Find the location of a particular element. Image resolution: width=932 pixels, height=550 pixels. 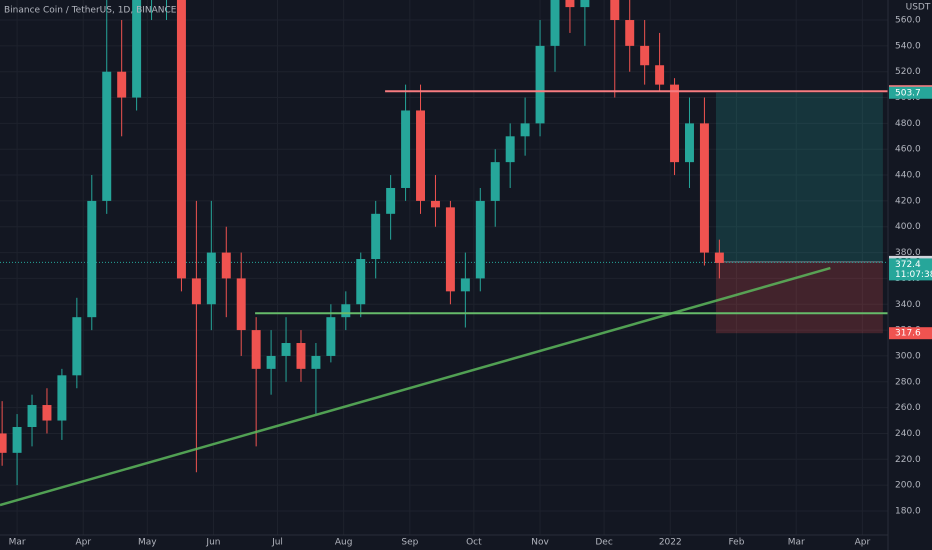

y-tick-label: 300.0 is located at coordinates (908, 356).